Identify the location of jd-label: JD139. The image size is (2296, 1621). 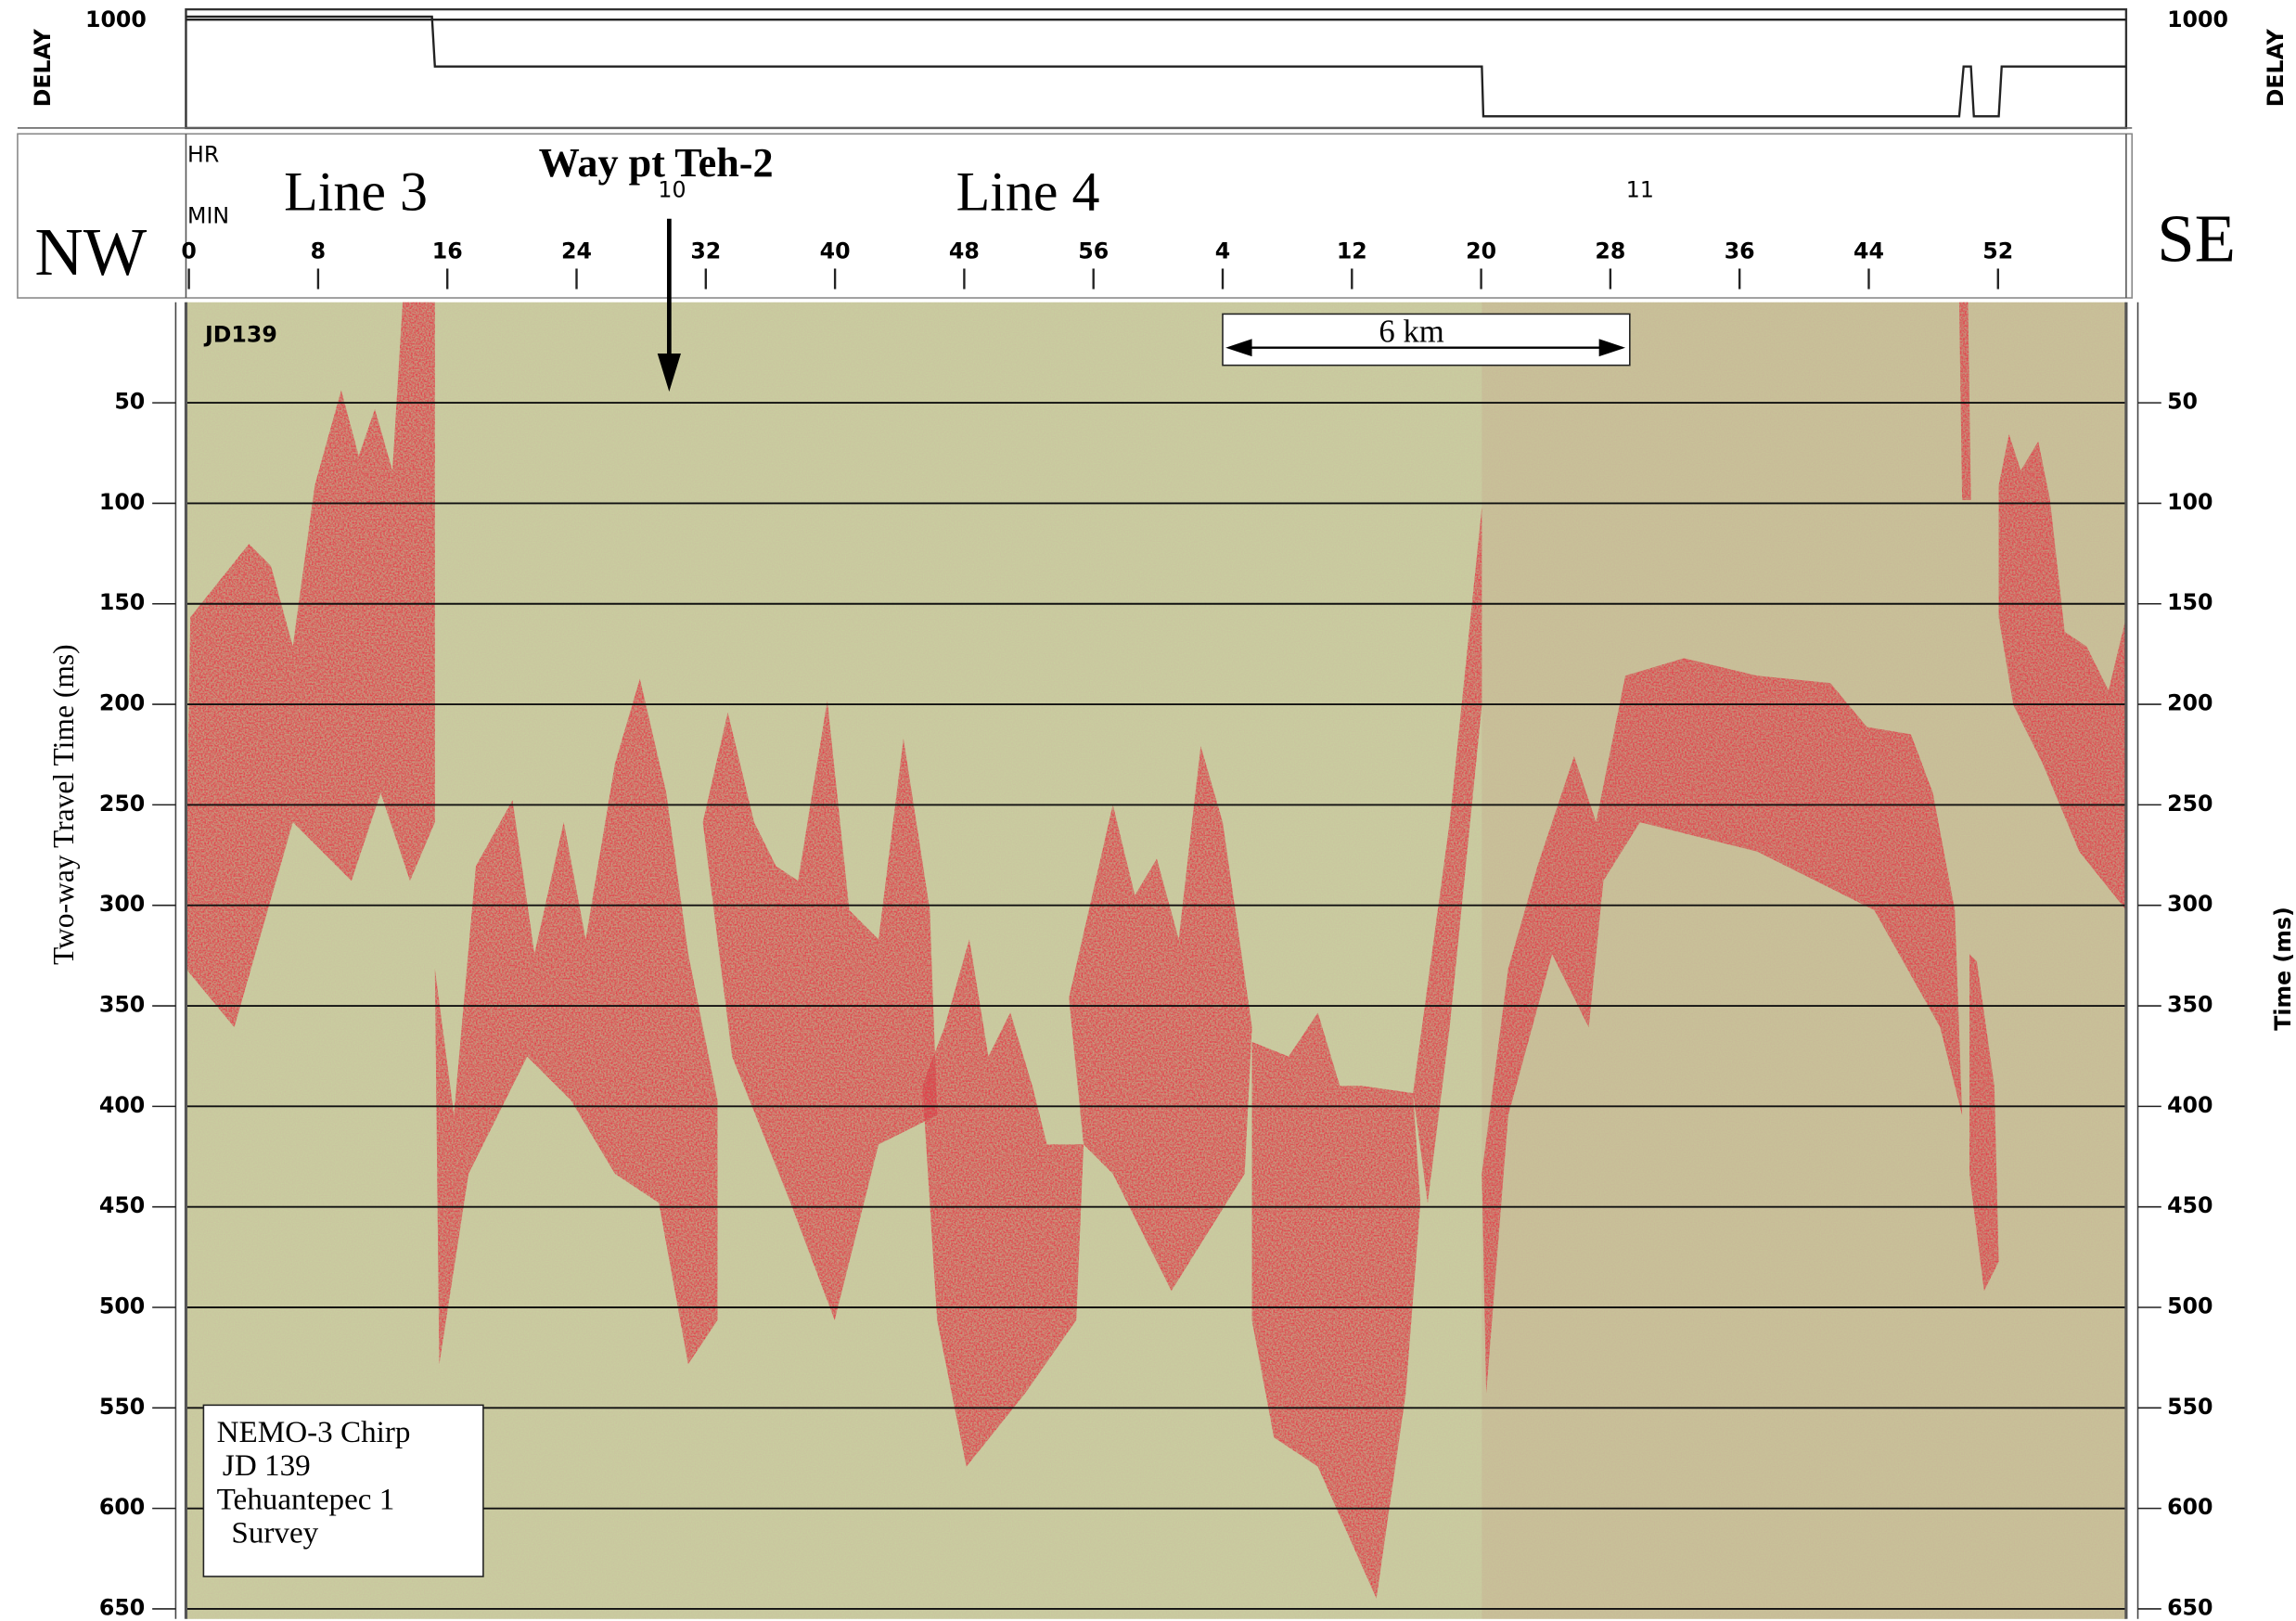
(240, 335).